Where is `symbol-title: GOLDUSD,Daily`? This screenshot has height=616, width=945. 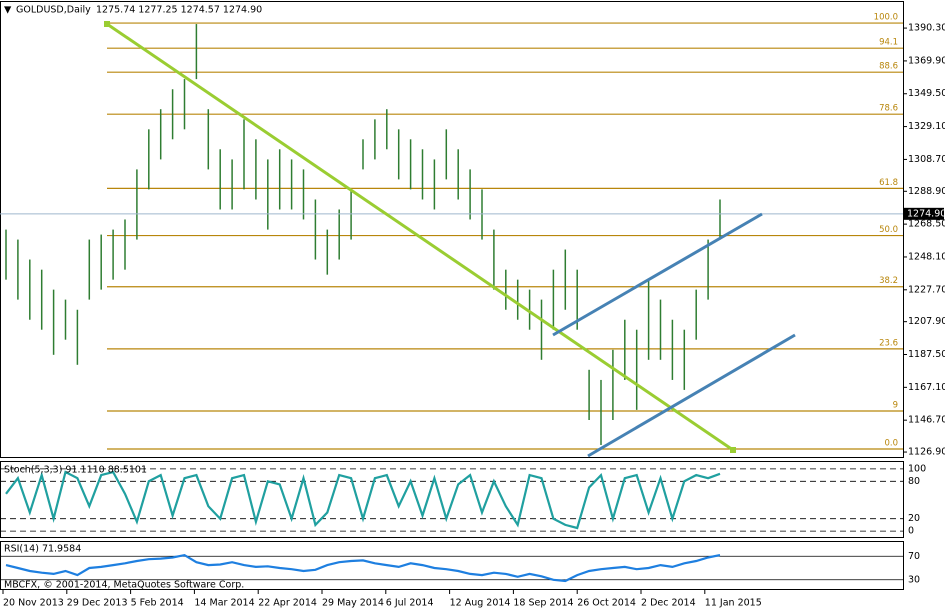
symbol-title: GOLDUSD,Daily is located at coordinates (53, 10).